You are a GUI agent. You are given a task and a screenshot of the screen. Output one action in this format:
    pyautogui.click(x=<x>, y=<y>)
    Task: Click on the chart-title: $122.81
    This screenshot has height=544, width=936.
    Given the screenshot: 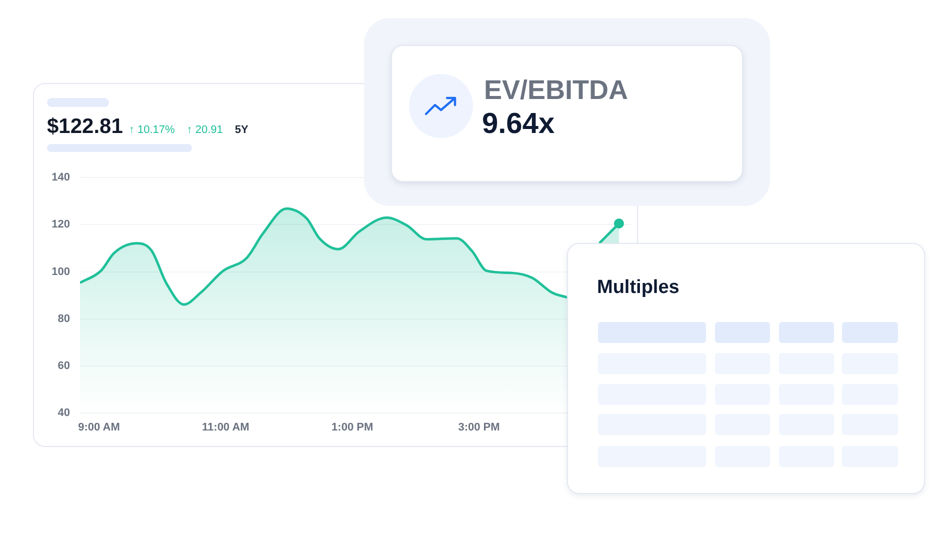 What is the action you would take?
    pyautogui.click(x=85, y=127)
    